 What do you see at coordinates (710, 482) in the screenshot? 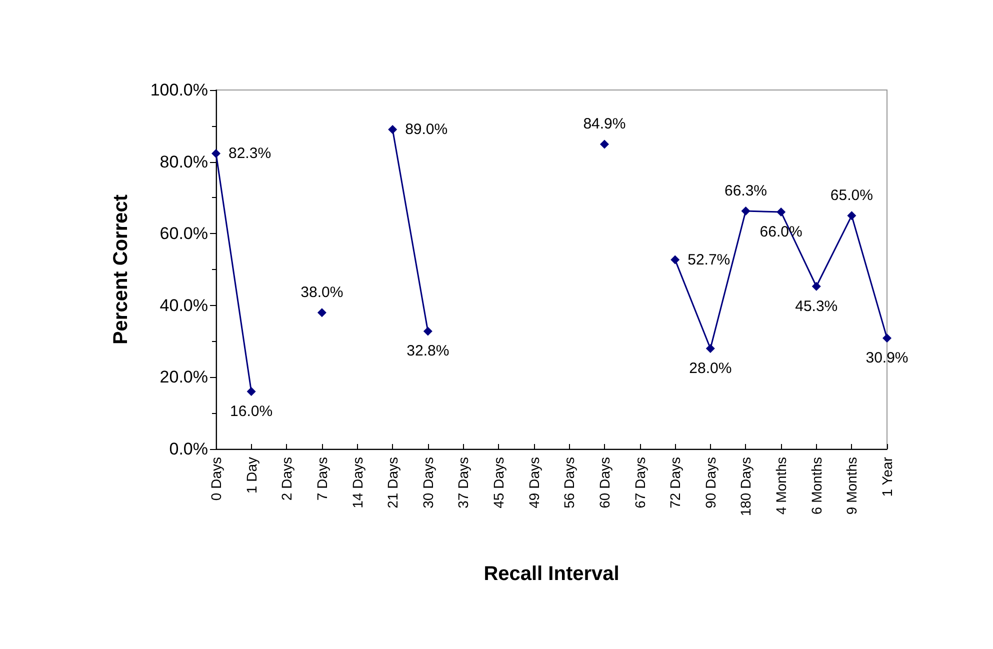
I see `x-tick-label: 90 Days` at bounding box center [710, 482].